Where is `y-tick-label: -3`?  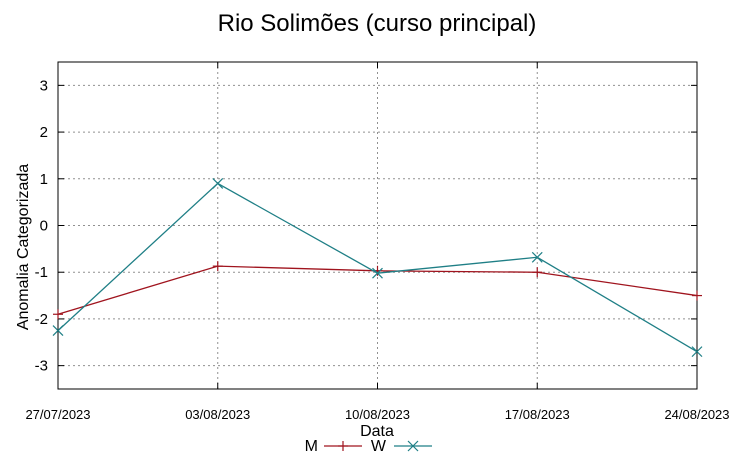
y-tick-label: -3 is located at coordinates (41, 366).